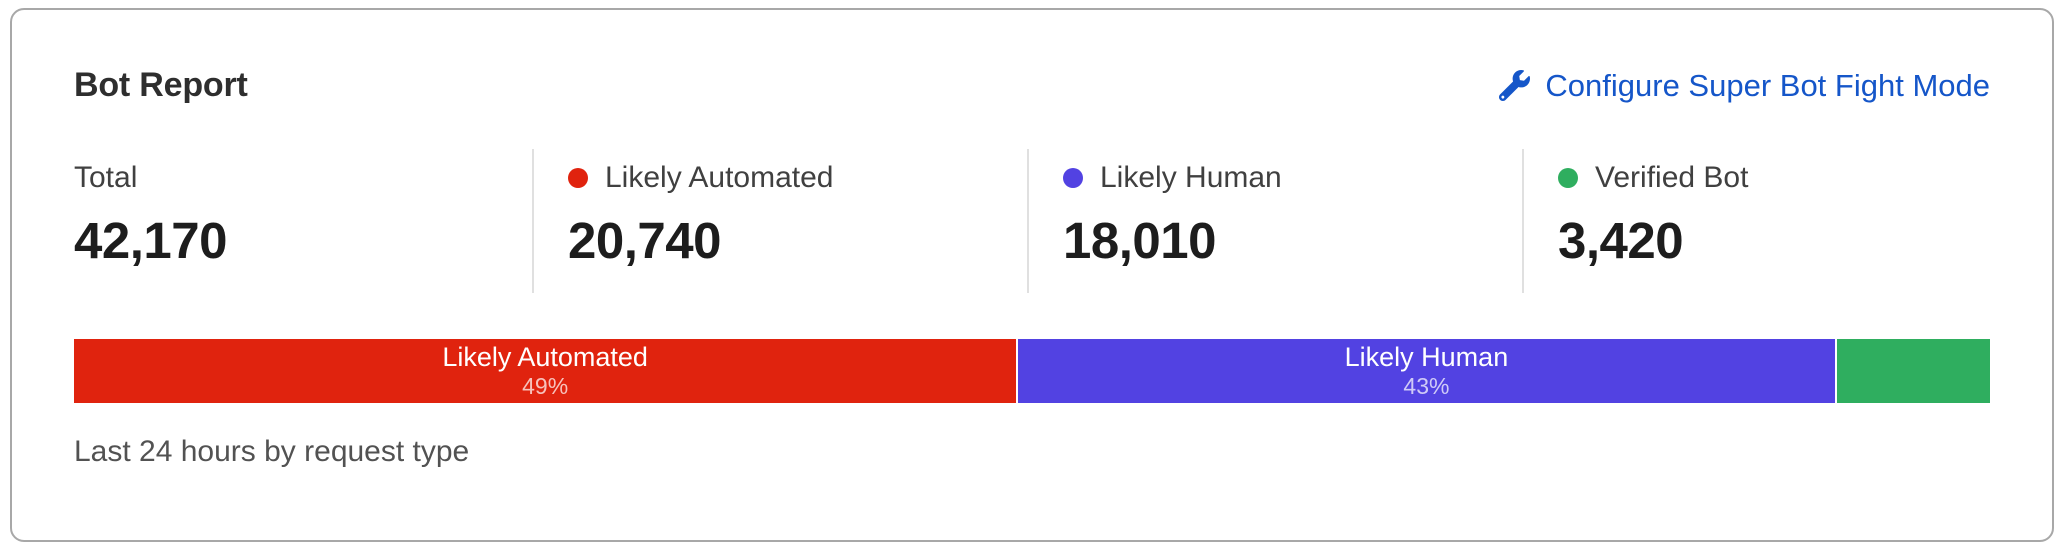 The width and height of the screenshot is (2062, 550). I want to click on verified-bot-dot-icon, so click(1568, 178).